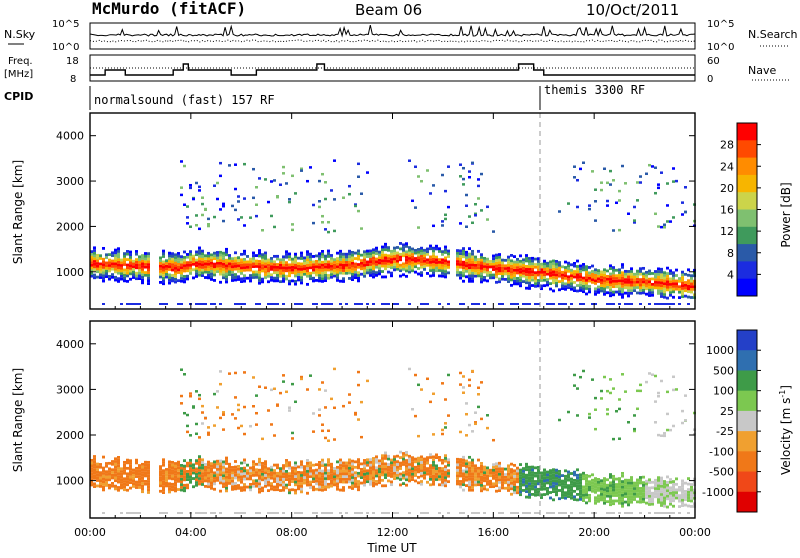 The image size is (800, 558). What do you see at coordinates (747, 462) in the screenshot?
I see `colorbar-swatch` at bounding box center [747, 462].